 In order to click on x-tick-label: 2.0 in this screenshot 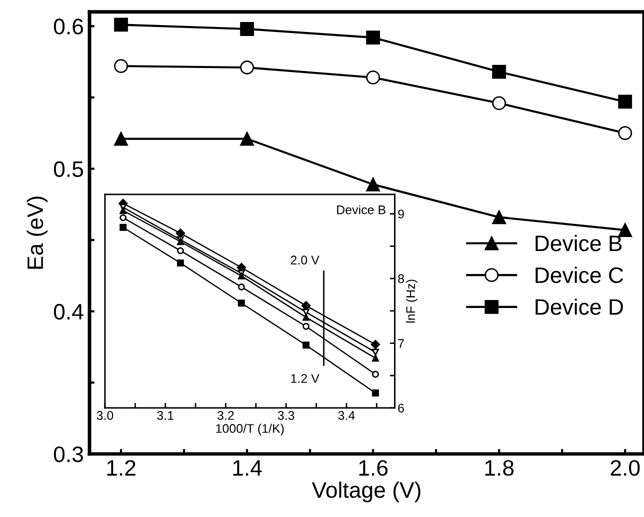, I will do `click(625, 468)`.